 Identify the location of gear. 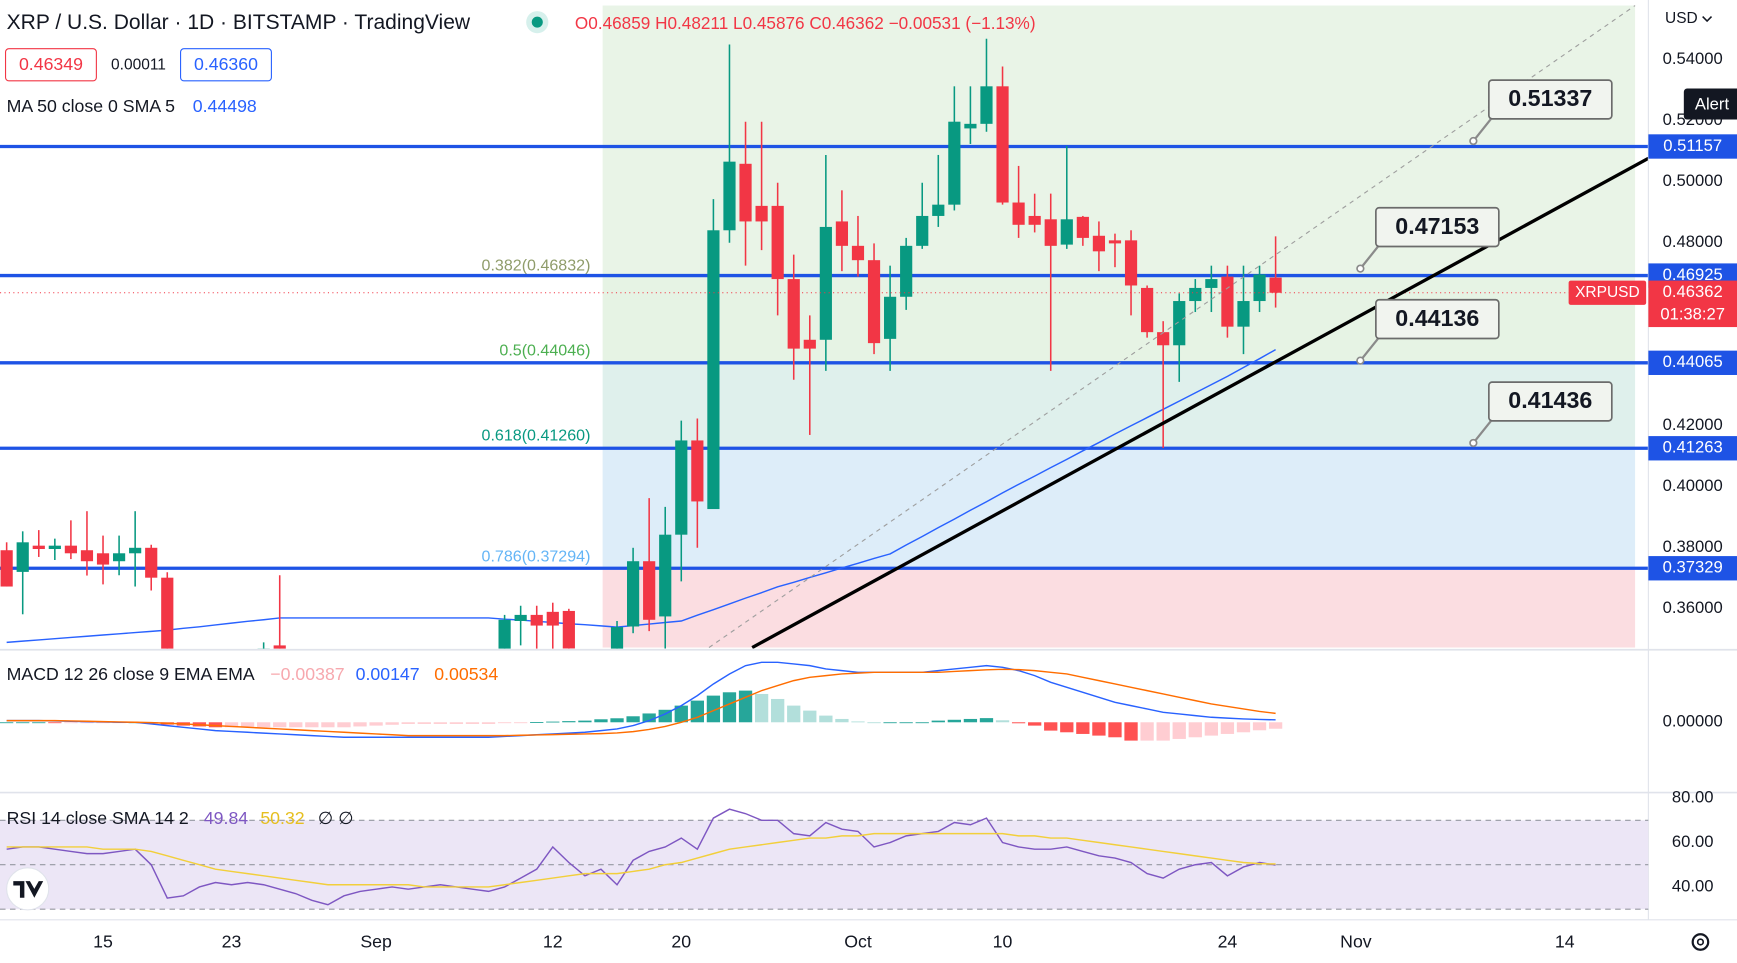
(1700, 942).